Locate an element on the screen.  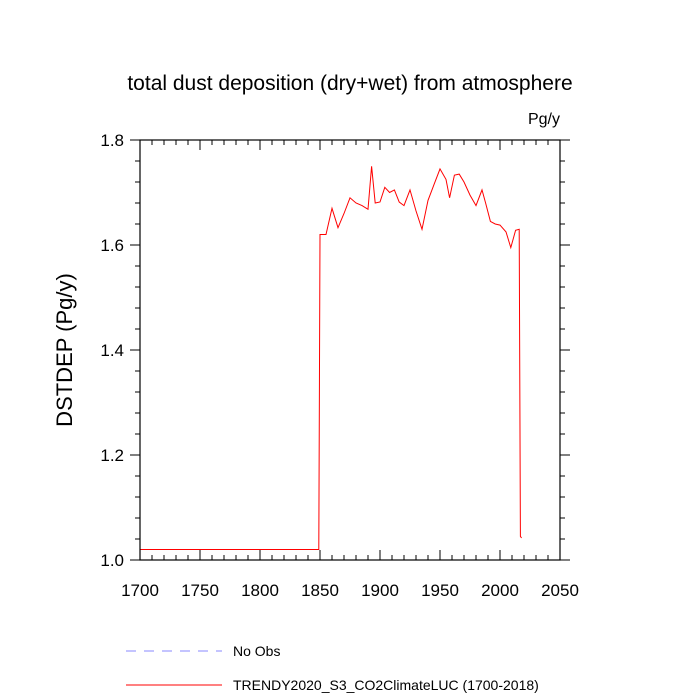
x-tick-label: 1900 is located at coordinates (380, 590).